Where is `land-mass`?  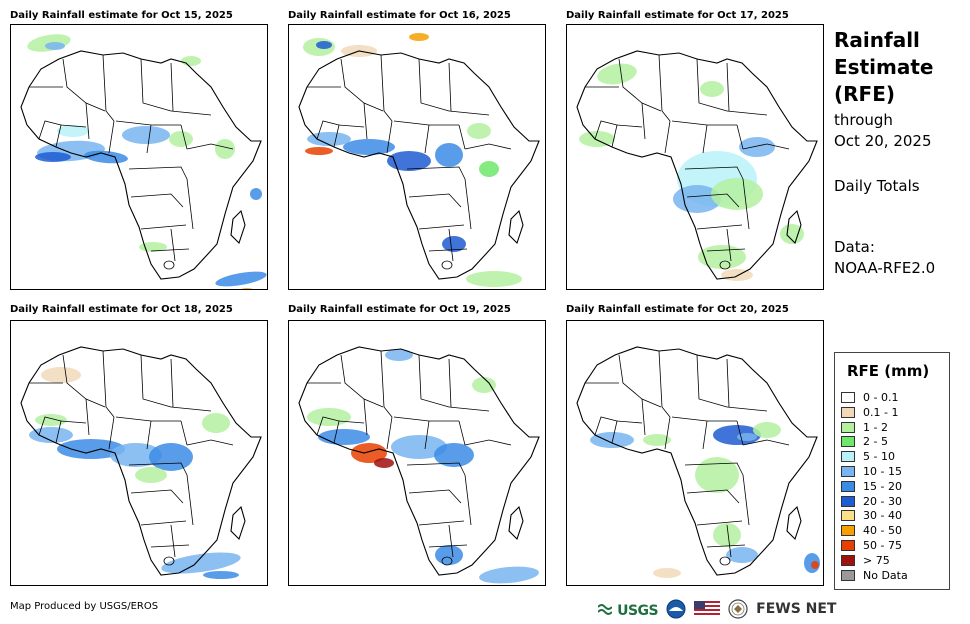
land-mass is located at coordinates (697, 461).